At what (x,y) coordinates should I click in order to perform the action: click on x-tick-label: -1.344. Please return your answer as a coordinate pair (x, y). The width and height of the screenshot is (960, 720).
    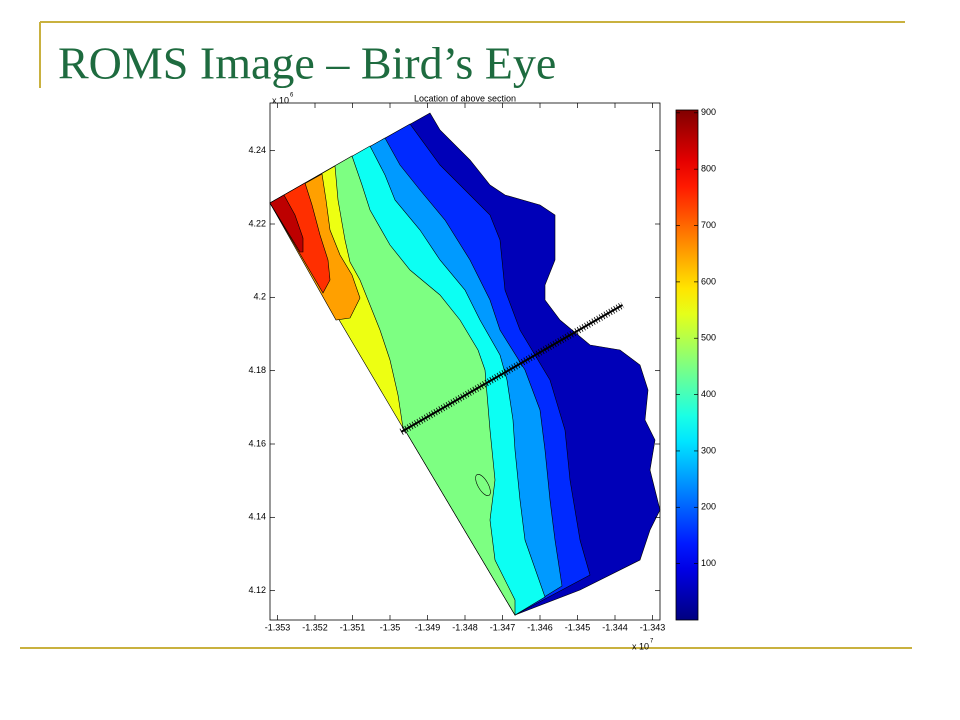
    Looking at the image, I should click on (615, 627).